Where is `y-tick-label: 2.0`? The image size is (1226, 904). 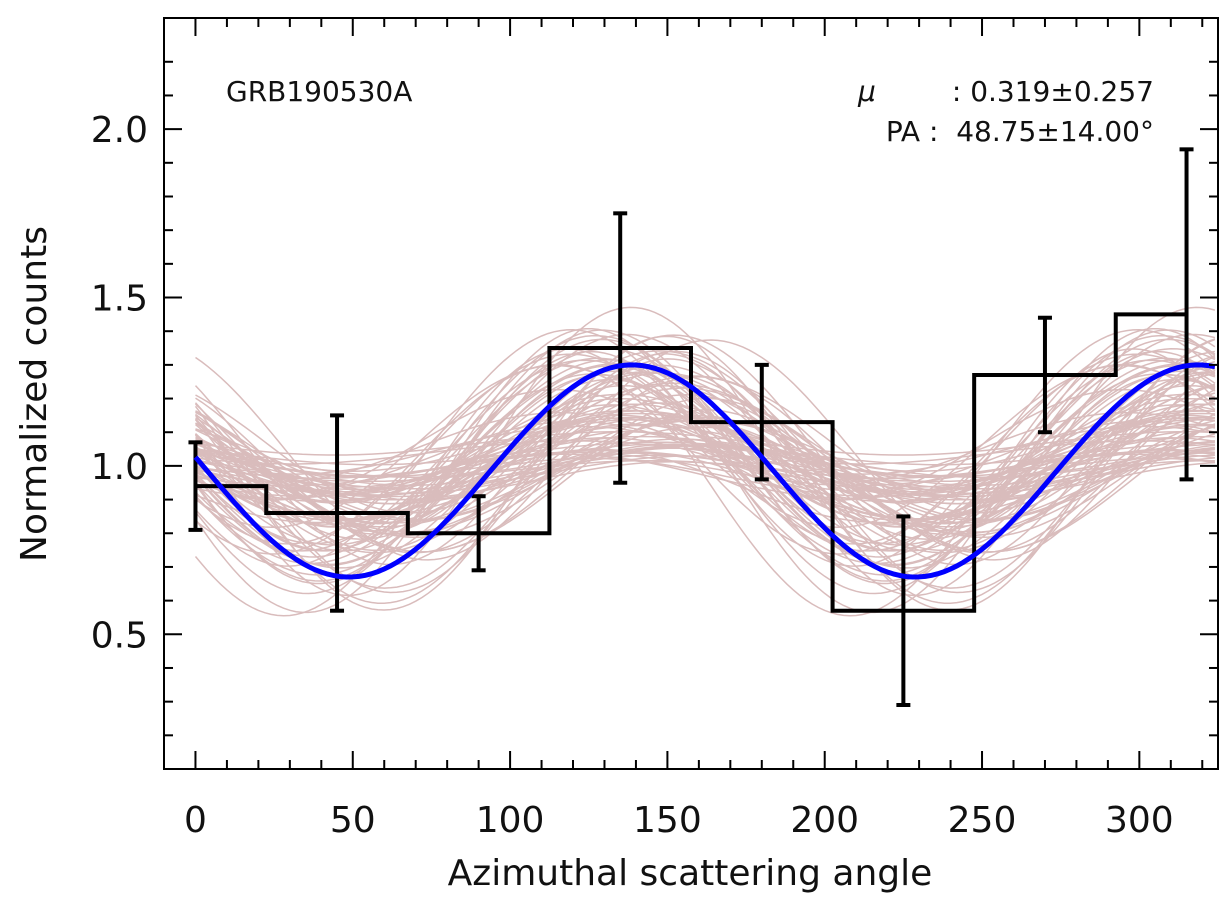
y-tick-label: 2.0 is located at coordinates (119, 130).